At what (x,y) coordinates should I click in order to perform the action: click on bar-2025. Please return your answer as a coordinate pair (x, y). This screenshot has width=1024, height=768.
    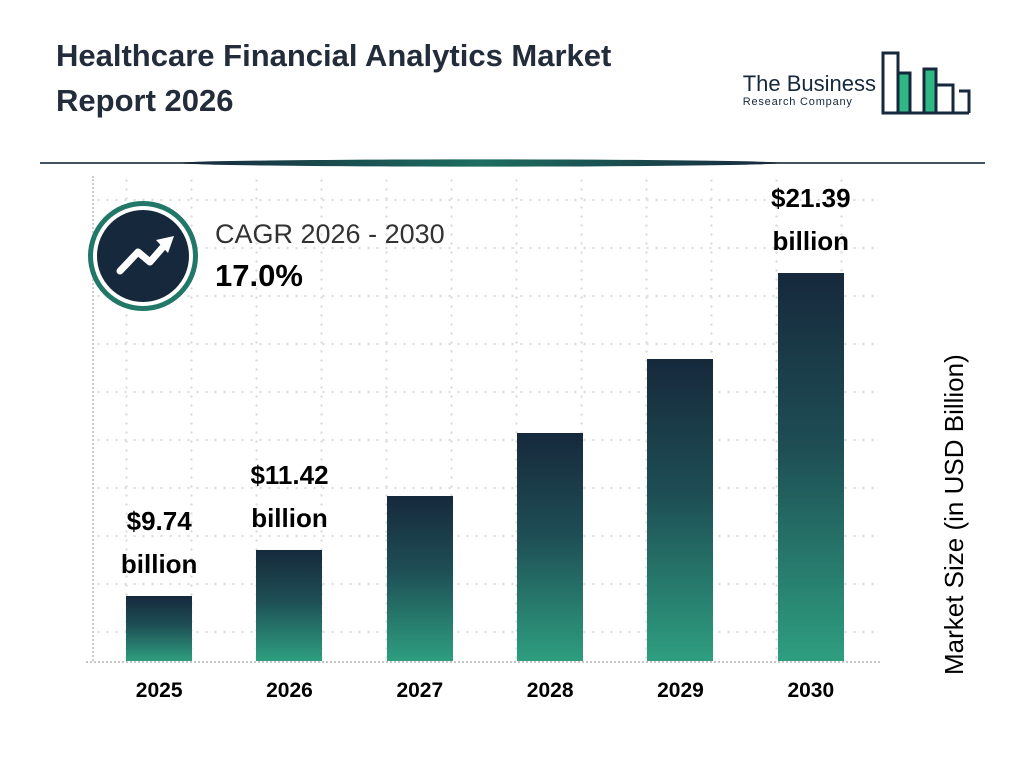
    Looking at the image, I should click on (159, 628).